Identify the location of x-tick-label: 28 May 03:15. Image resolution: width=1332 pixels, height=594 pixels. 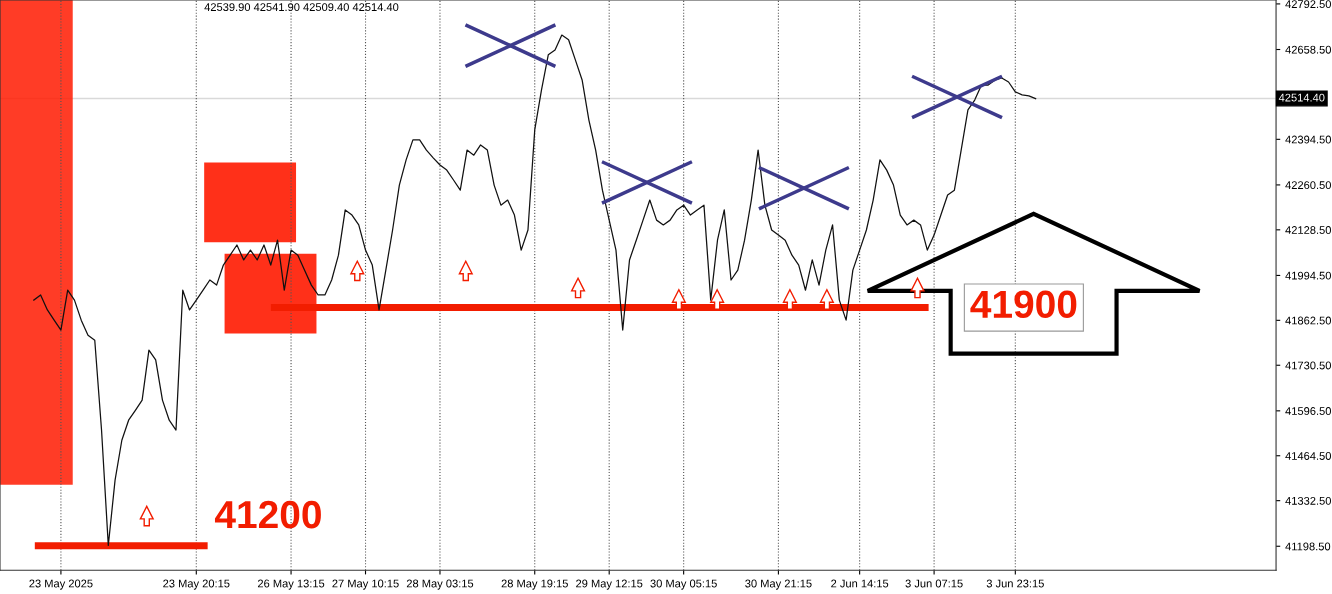
(440, 584).